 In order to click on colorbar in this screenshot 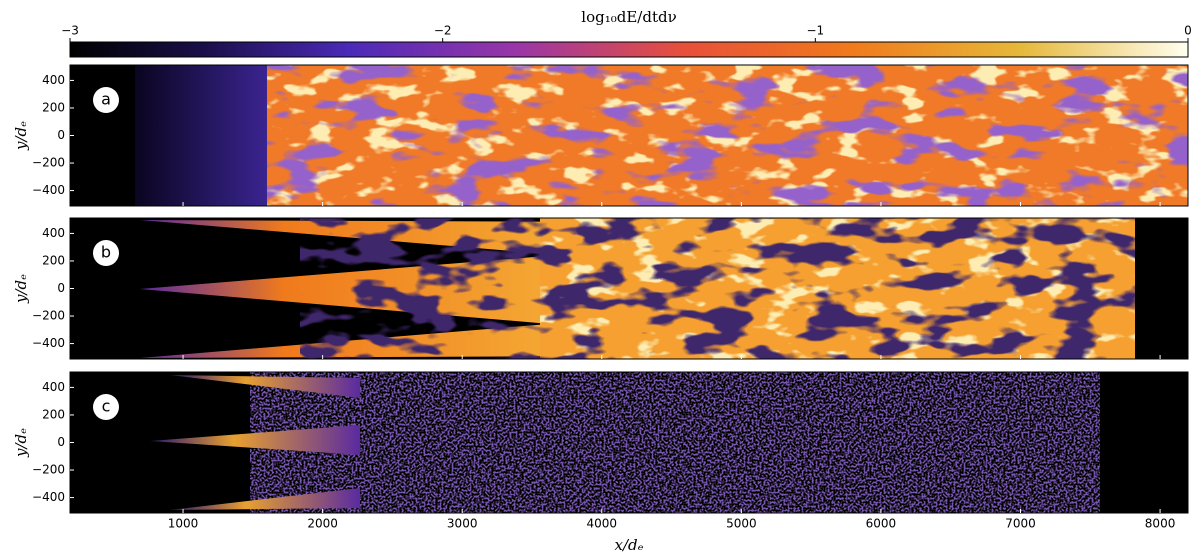, I will do `click(629, 49)`.